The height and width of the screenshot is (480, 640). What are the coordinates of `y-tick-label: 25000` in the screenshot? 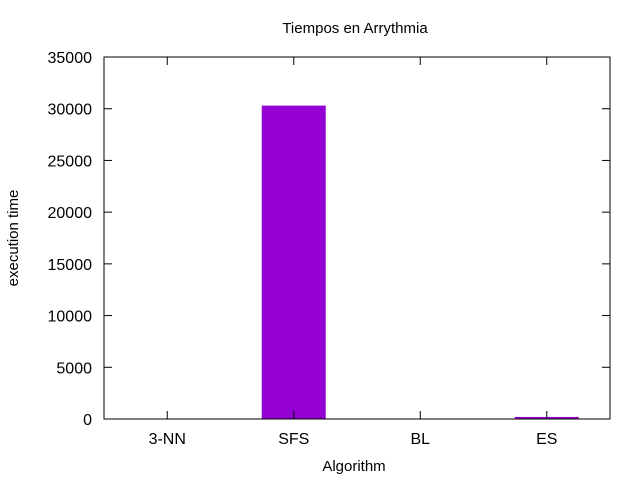 It's located at (70, 161).